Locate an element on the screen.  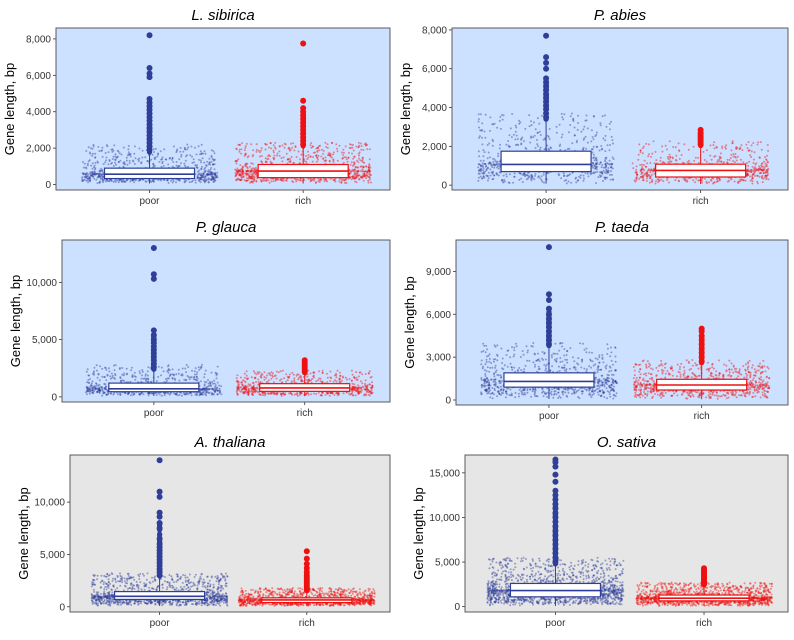
y-tick-label: 4,000 is located at coordinates (434, 108).